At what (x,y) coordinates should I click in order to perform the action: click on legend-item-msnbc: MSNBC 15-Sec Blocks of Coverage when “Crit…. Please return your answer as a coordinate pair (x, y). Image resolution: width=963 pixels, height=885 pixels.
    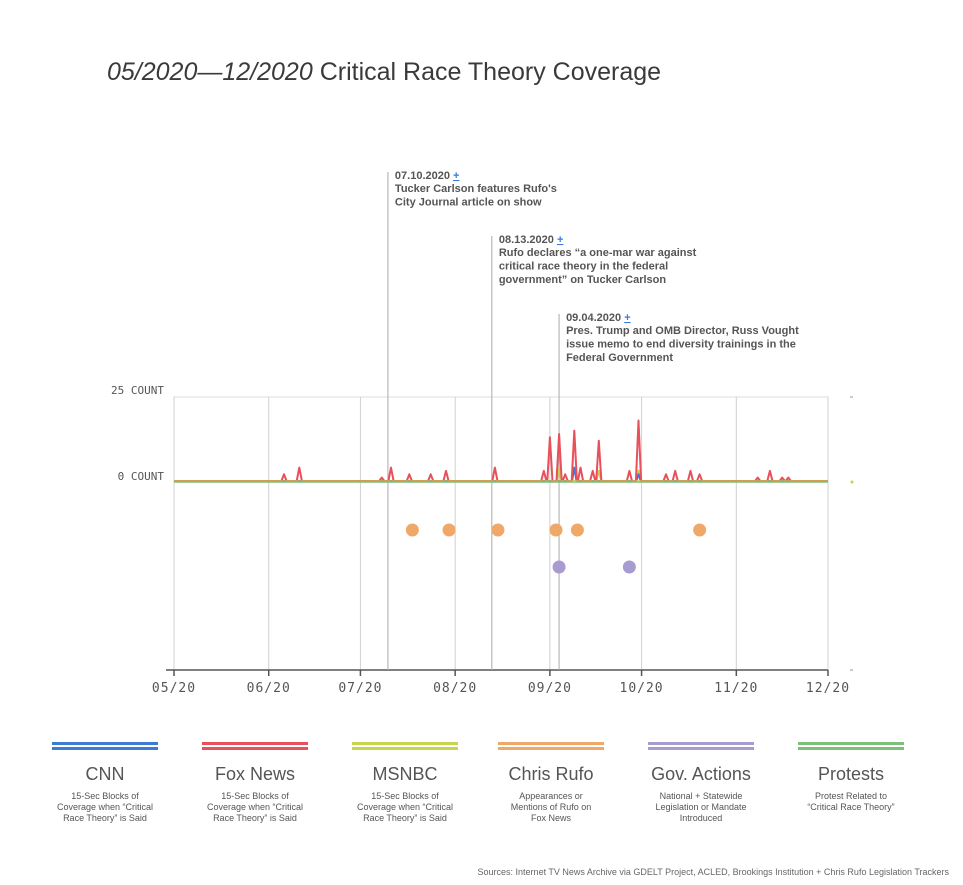
    Looking at the image, I should click on (405, 783).